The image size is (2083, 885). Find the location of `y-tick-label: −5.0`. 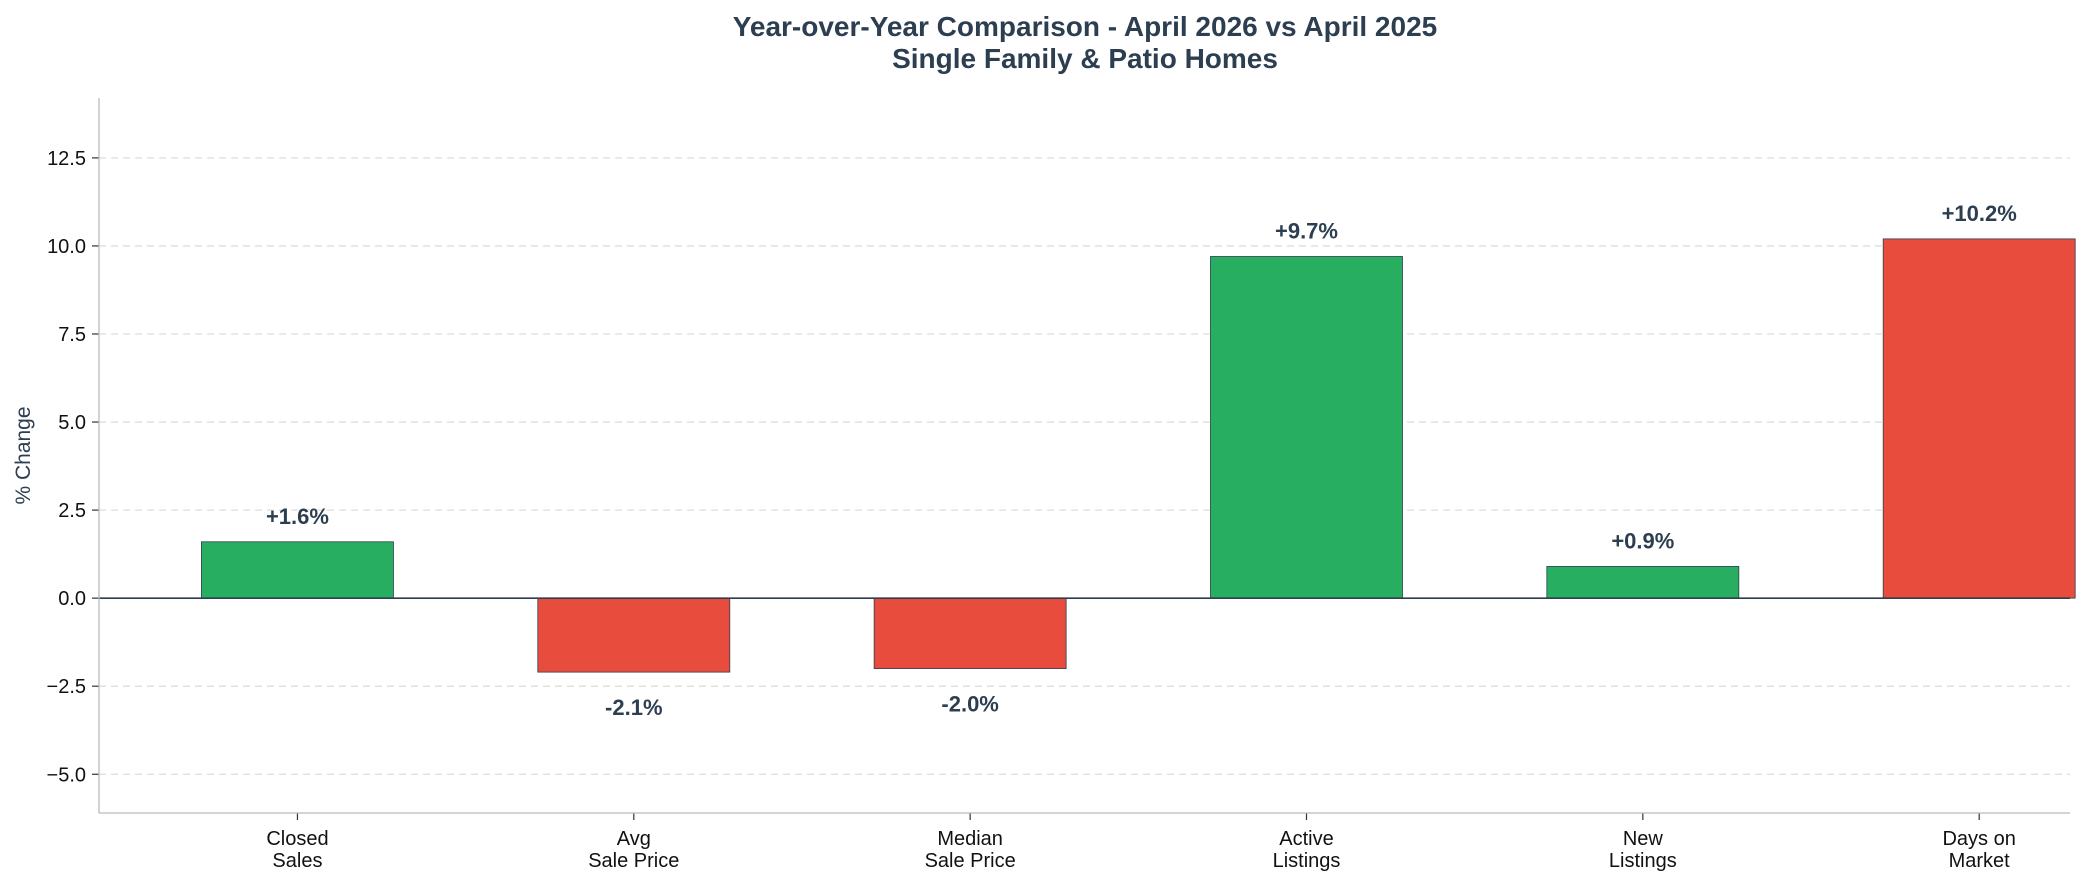

y-tick-label: −5.0 is located at coordinates (66, 775).